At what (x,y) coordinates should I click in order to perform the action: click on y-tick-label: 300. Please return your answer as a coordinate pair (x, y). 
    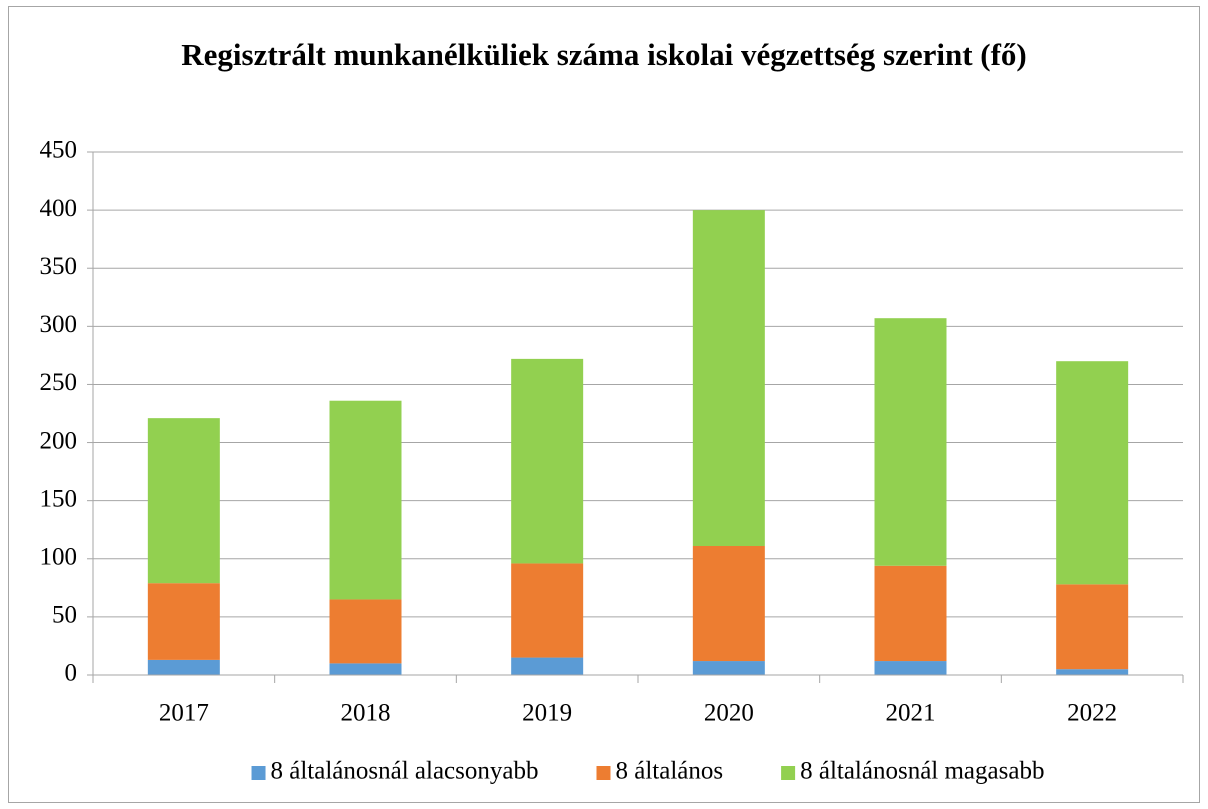
    Looking at the image, I should click on (59, 324).